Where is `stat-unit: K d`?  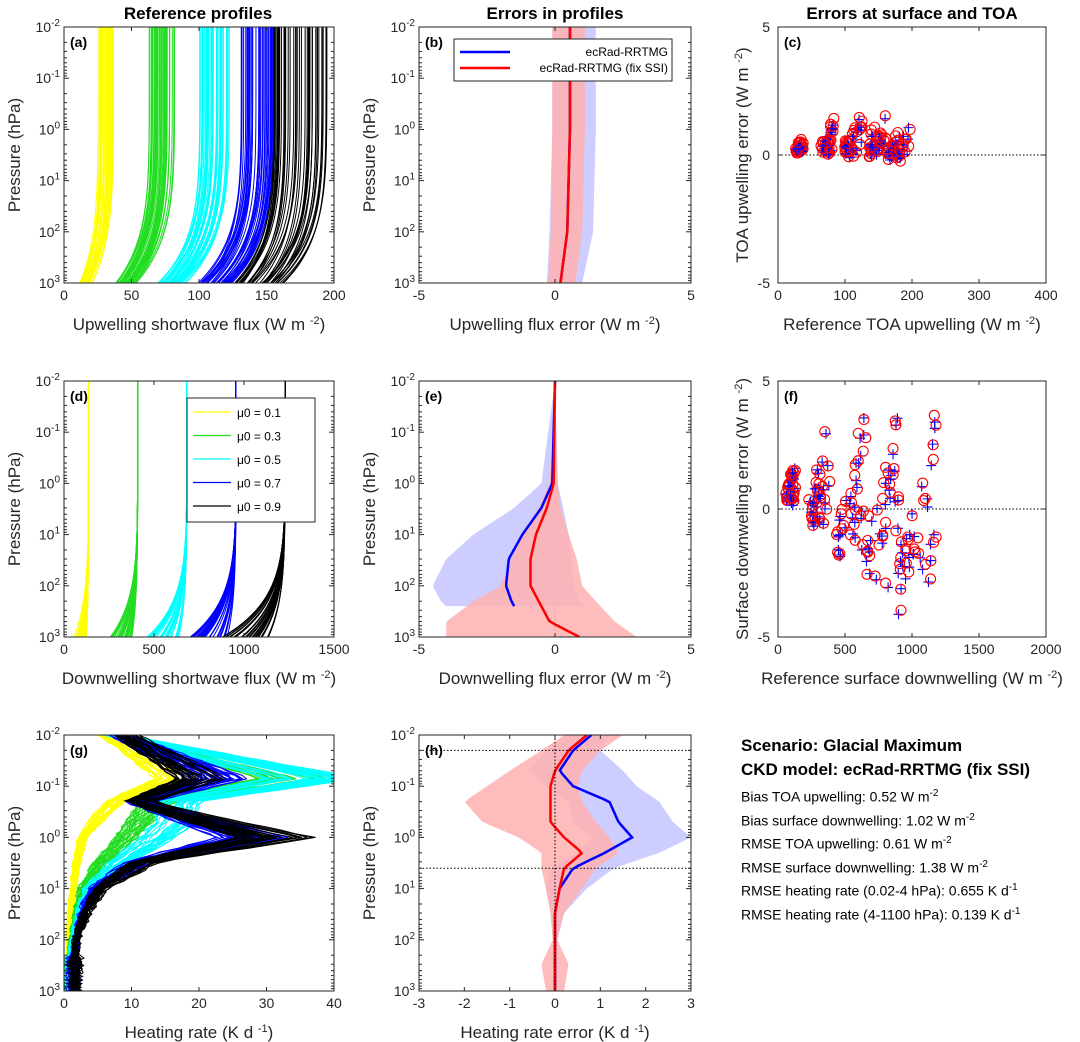 stat-unit: K d is located at coordinates (1001, 914).